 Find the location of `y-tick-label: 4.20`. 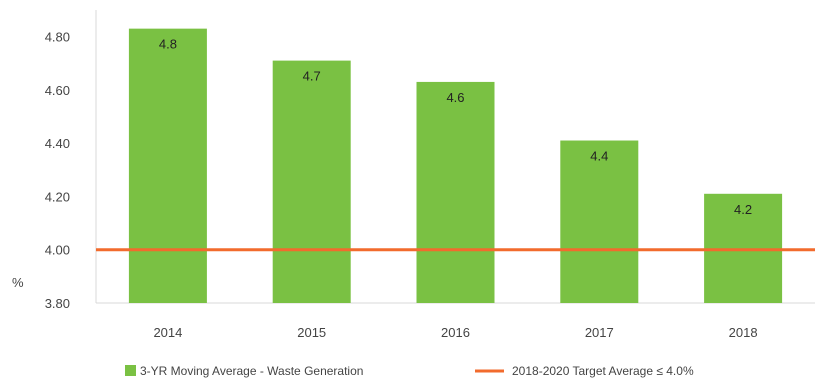

y-tick-label: 4.20 is located at coordinates (57, 196).